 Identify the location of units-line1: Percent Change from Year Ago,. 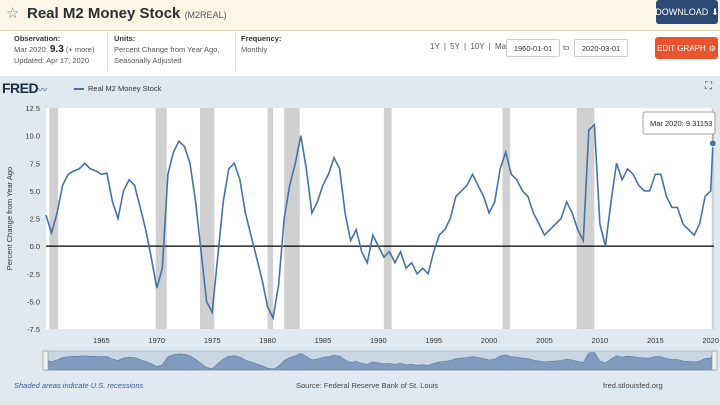
(167, 49).